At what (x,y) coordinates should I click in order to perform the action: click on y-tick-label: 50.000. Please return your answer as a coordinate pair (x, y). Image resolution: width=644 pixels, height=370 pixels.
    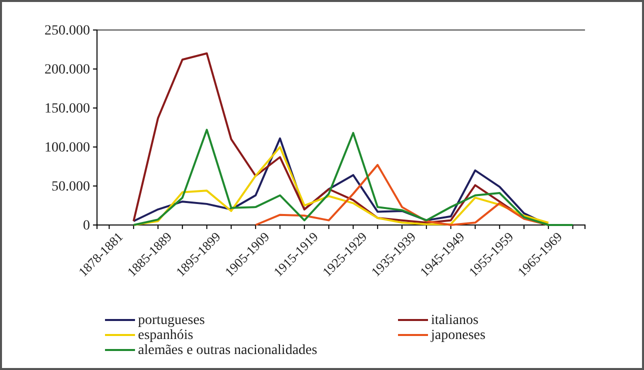
    Looking at the image, I should click on (71, 186).